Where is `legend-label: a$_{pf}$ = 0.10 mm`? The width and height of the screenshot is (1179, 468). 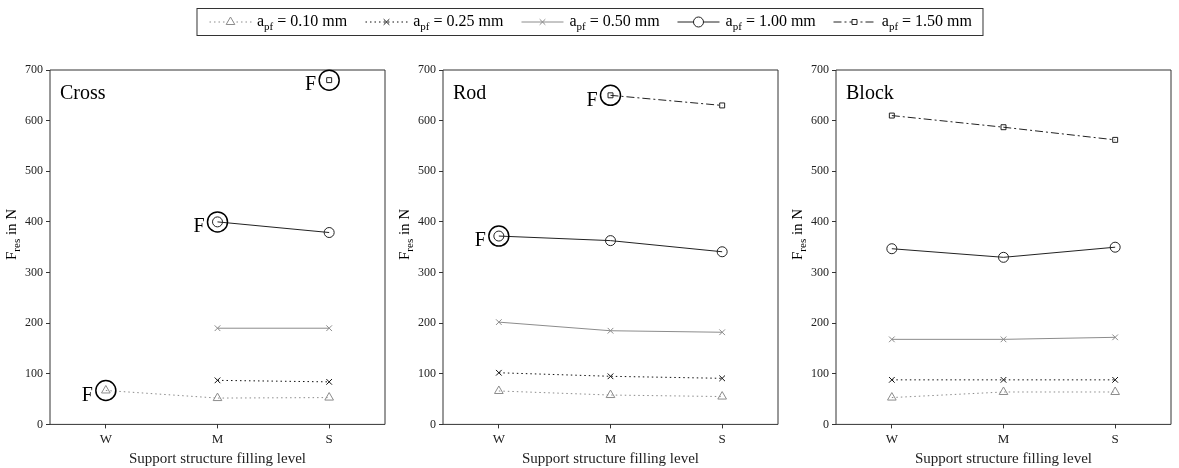 legend-label: a$_{pf}$ = 0.10 mm is located at coordinates (302, 22).